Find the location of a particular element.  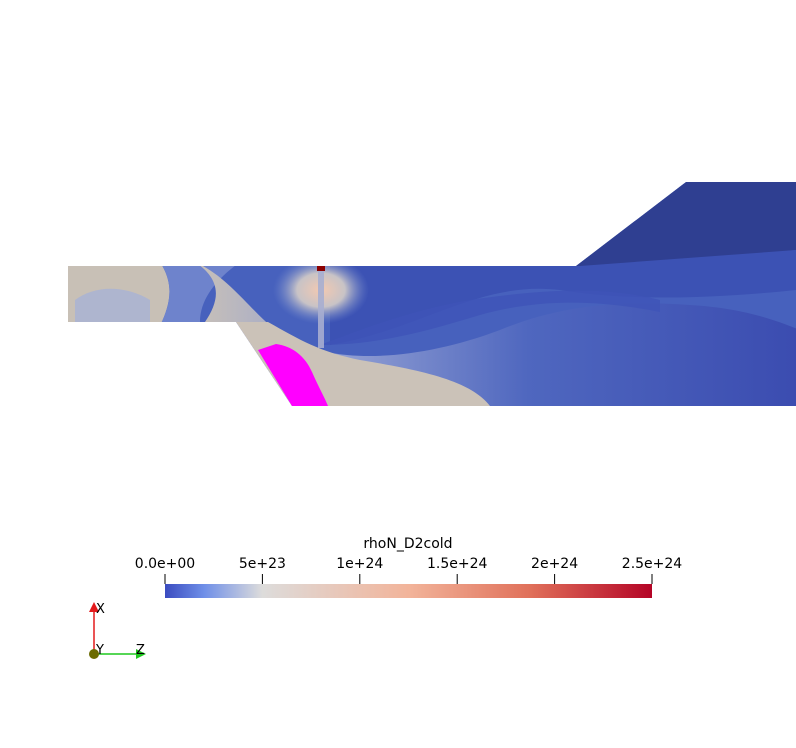

z-axis-arrowhead is located at coordinates (141, 654).